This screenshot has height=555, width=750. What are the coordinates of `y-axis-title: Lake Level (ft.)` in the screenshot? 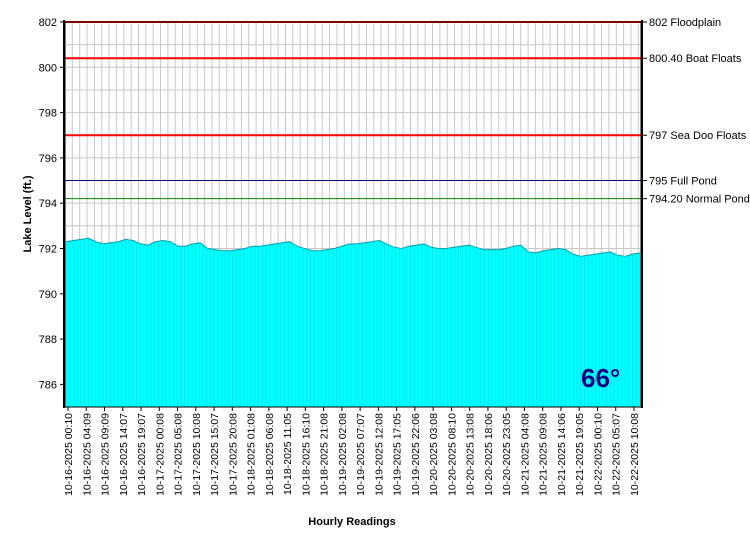 It's located at (28, 213).